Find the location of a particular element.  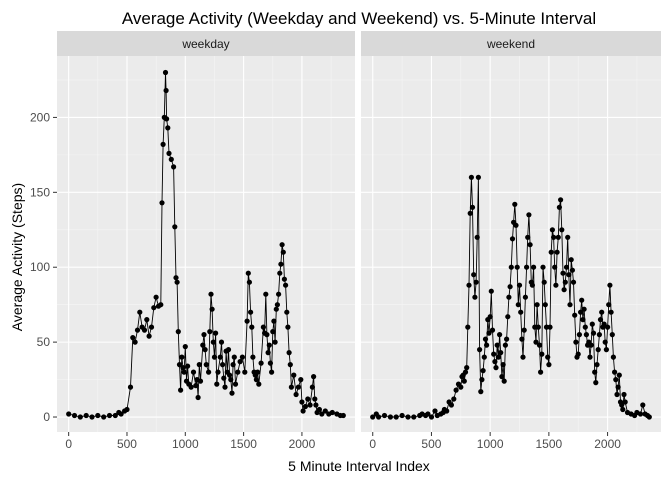

panel-strip is located at coordinates (511, 43).